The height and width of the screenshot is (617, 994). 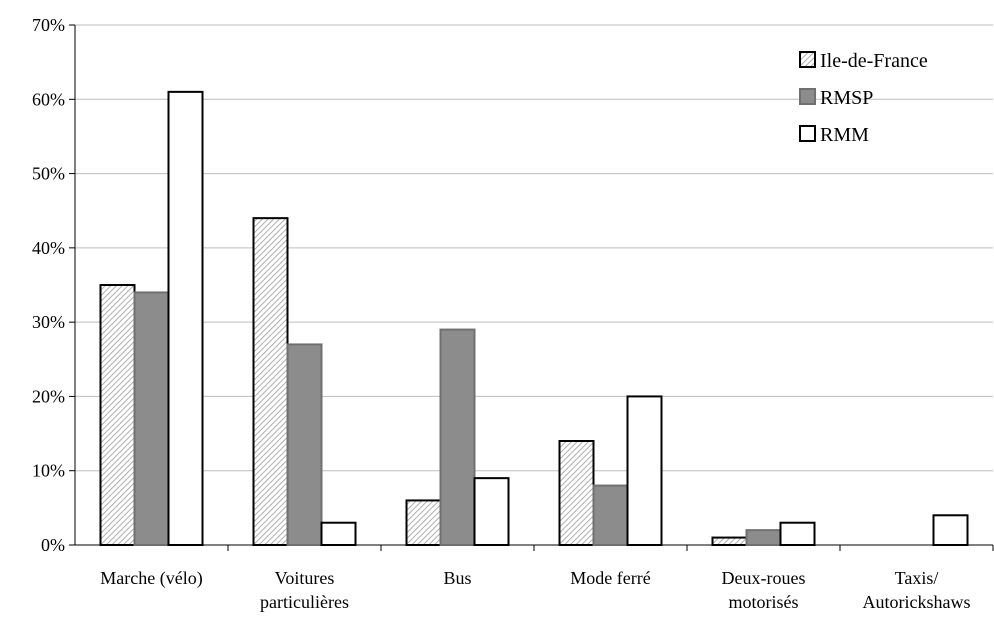 I want to click on x-category-label: particulières, so click(x=304, y=602).